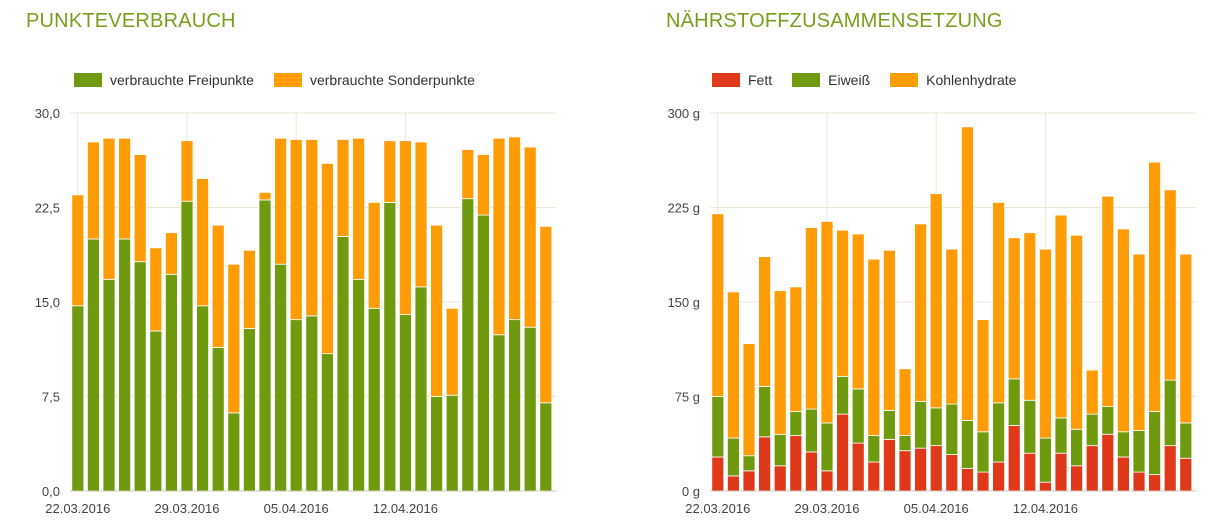 Image resolution: width=1217 pixels, height=532 pixels. I want to click on legend-item-protein: Eiweiß, so click(831, 80).